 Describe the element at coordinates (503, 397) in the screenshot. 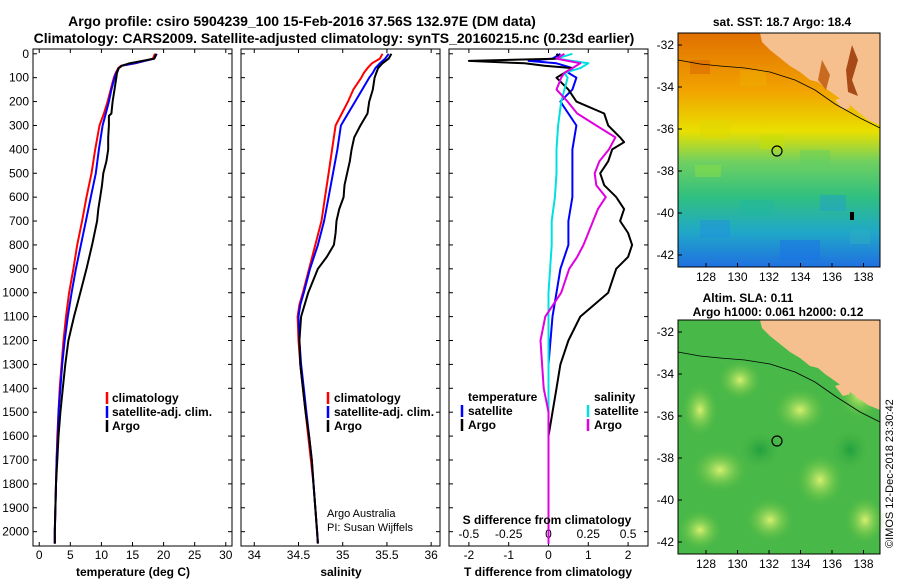

I see `legend-temperature-title: temperature` at that location.